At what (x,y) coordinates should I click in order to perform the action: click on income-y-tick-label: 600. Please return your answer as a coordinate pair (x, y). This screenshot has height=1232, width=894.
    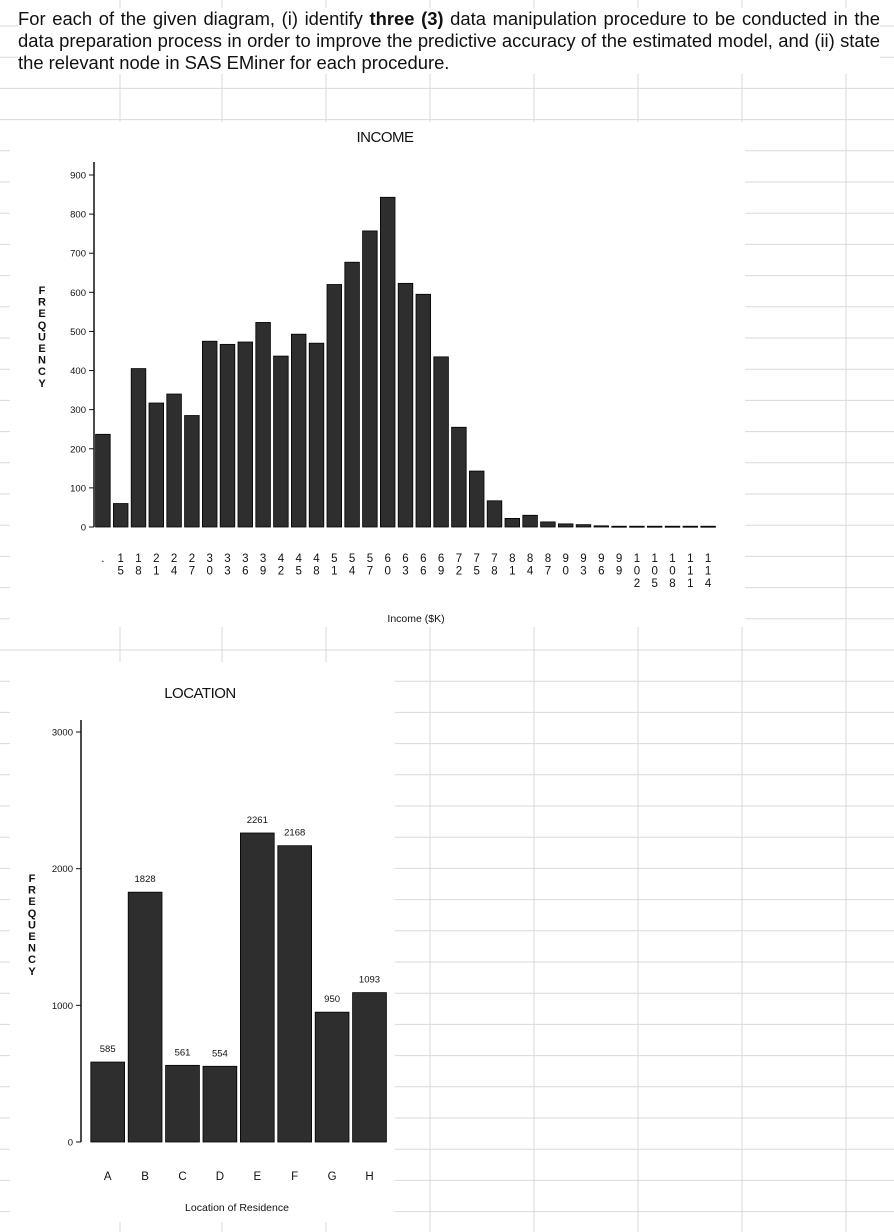
    Looking at the image, I should click on (78, 293).